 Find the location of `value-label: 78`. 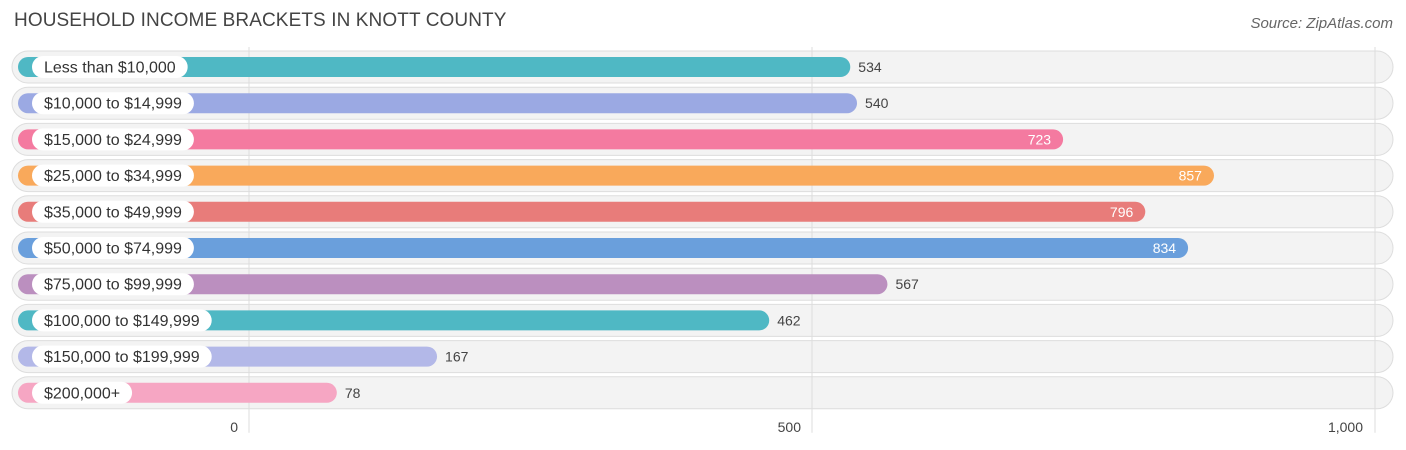

value-label: 78 is located at coordinates (353, 393).